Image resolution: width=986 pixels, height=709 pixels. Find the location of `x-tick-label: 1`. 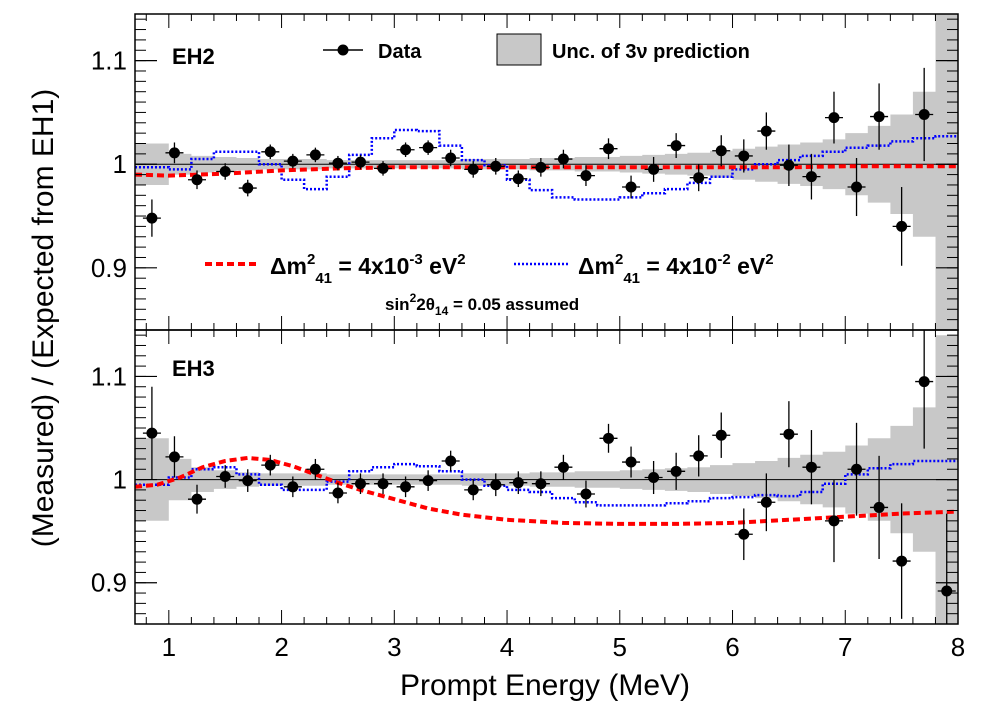

x-tick-label: 1 is located at coordinates (169, 647).